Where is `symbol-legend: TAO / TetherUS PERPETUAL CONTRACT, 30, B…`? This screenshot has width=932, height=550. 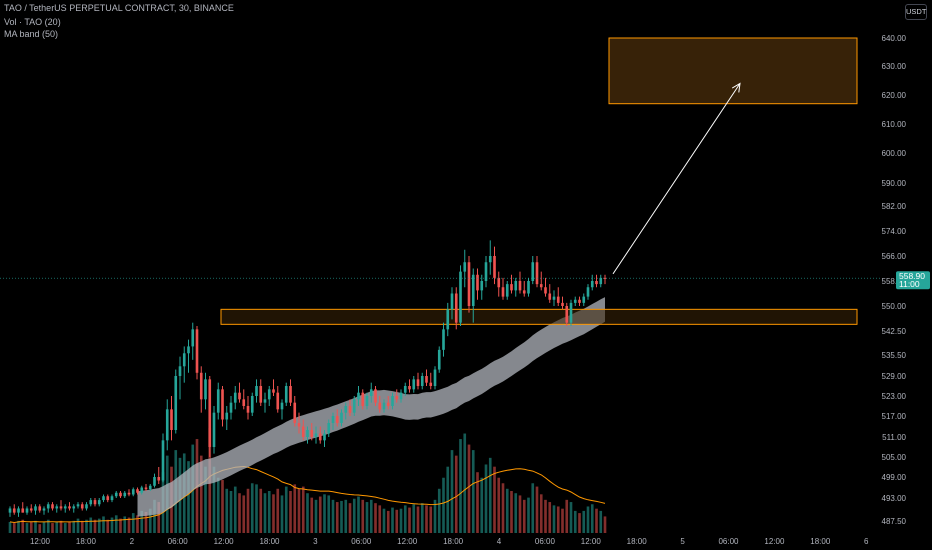 symbol-legend: TAO / TetherUS PERPETUAL CONTRACT, 30, B… is located at coordinates (119, 8).